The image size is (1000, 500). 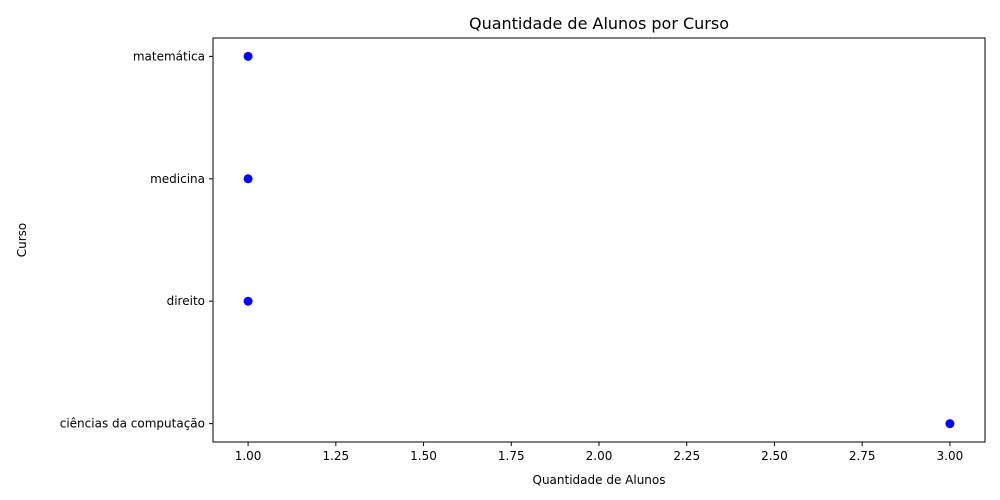 What do you see at coordinates (22, 240) in the screenshot?
I see `y-axis-label: Curso` at bounding box center [22, 240].